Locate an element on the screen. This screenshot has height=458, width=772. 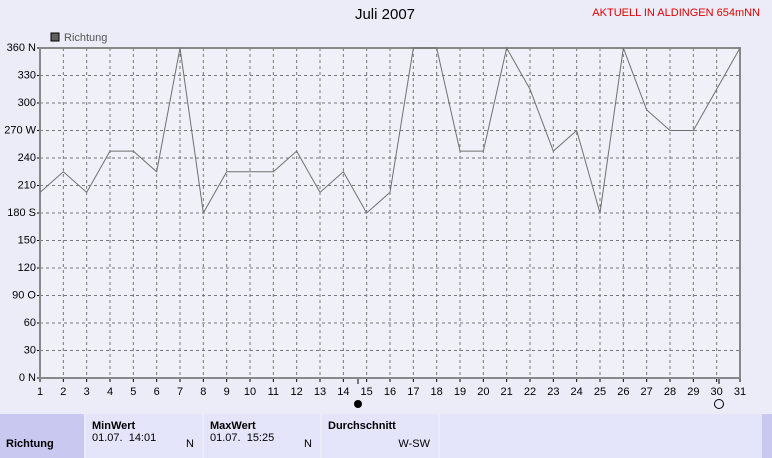
x-tick-label: 4 is located at coordinates (110, 392).